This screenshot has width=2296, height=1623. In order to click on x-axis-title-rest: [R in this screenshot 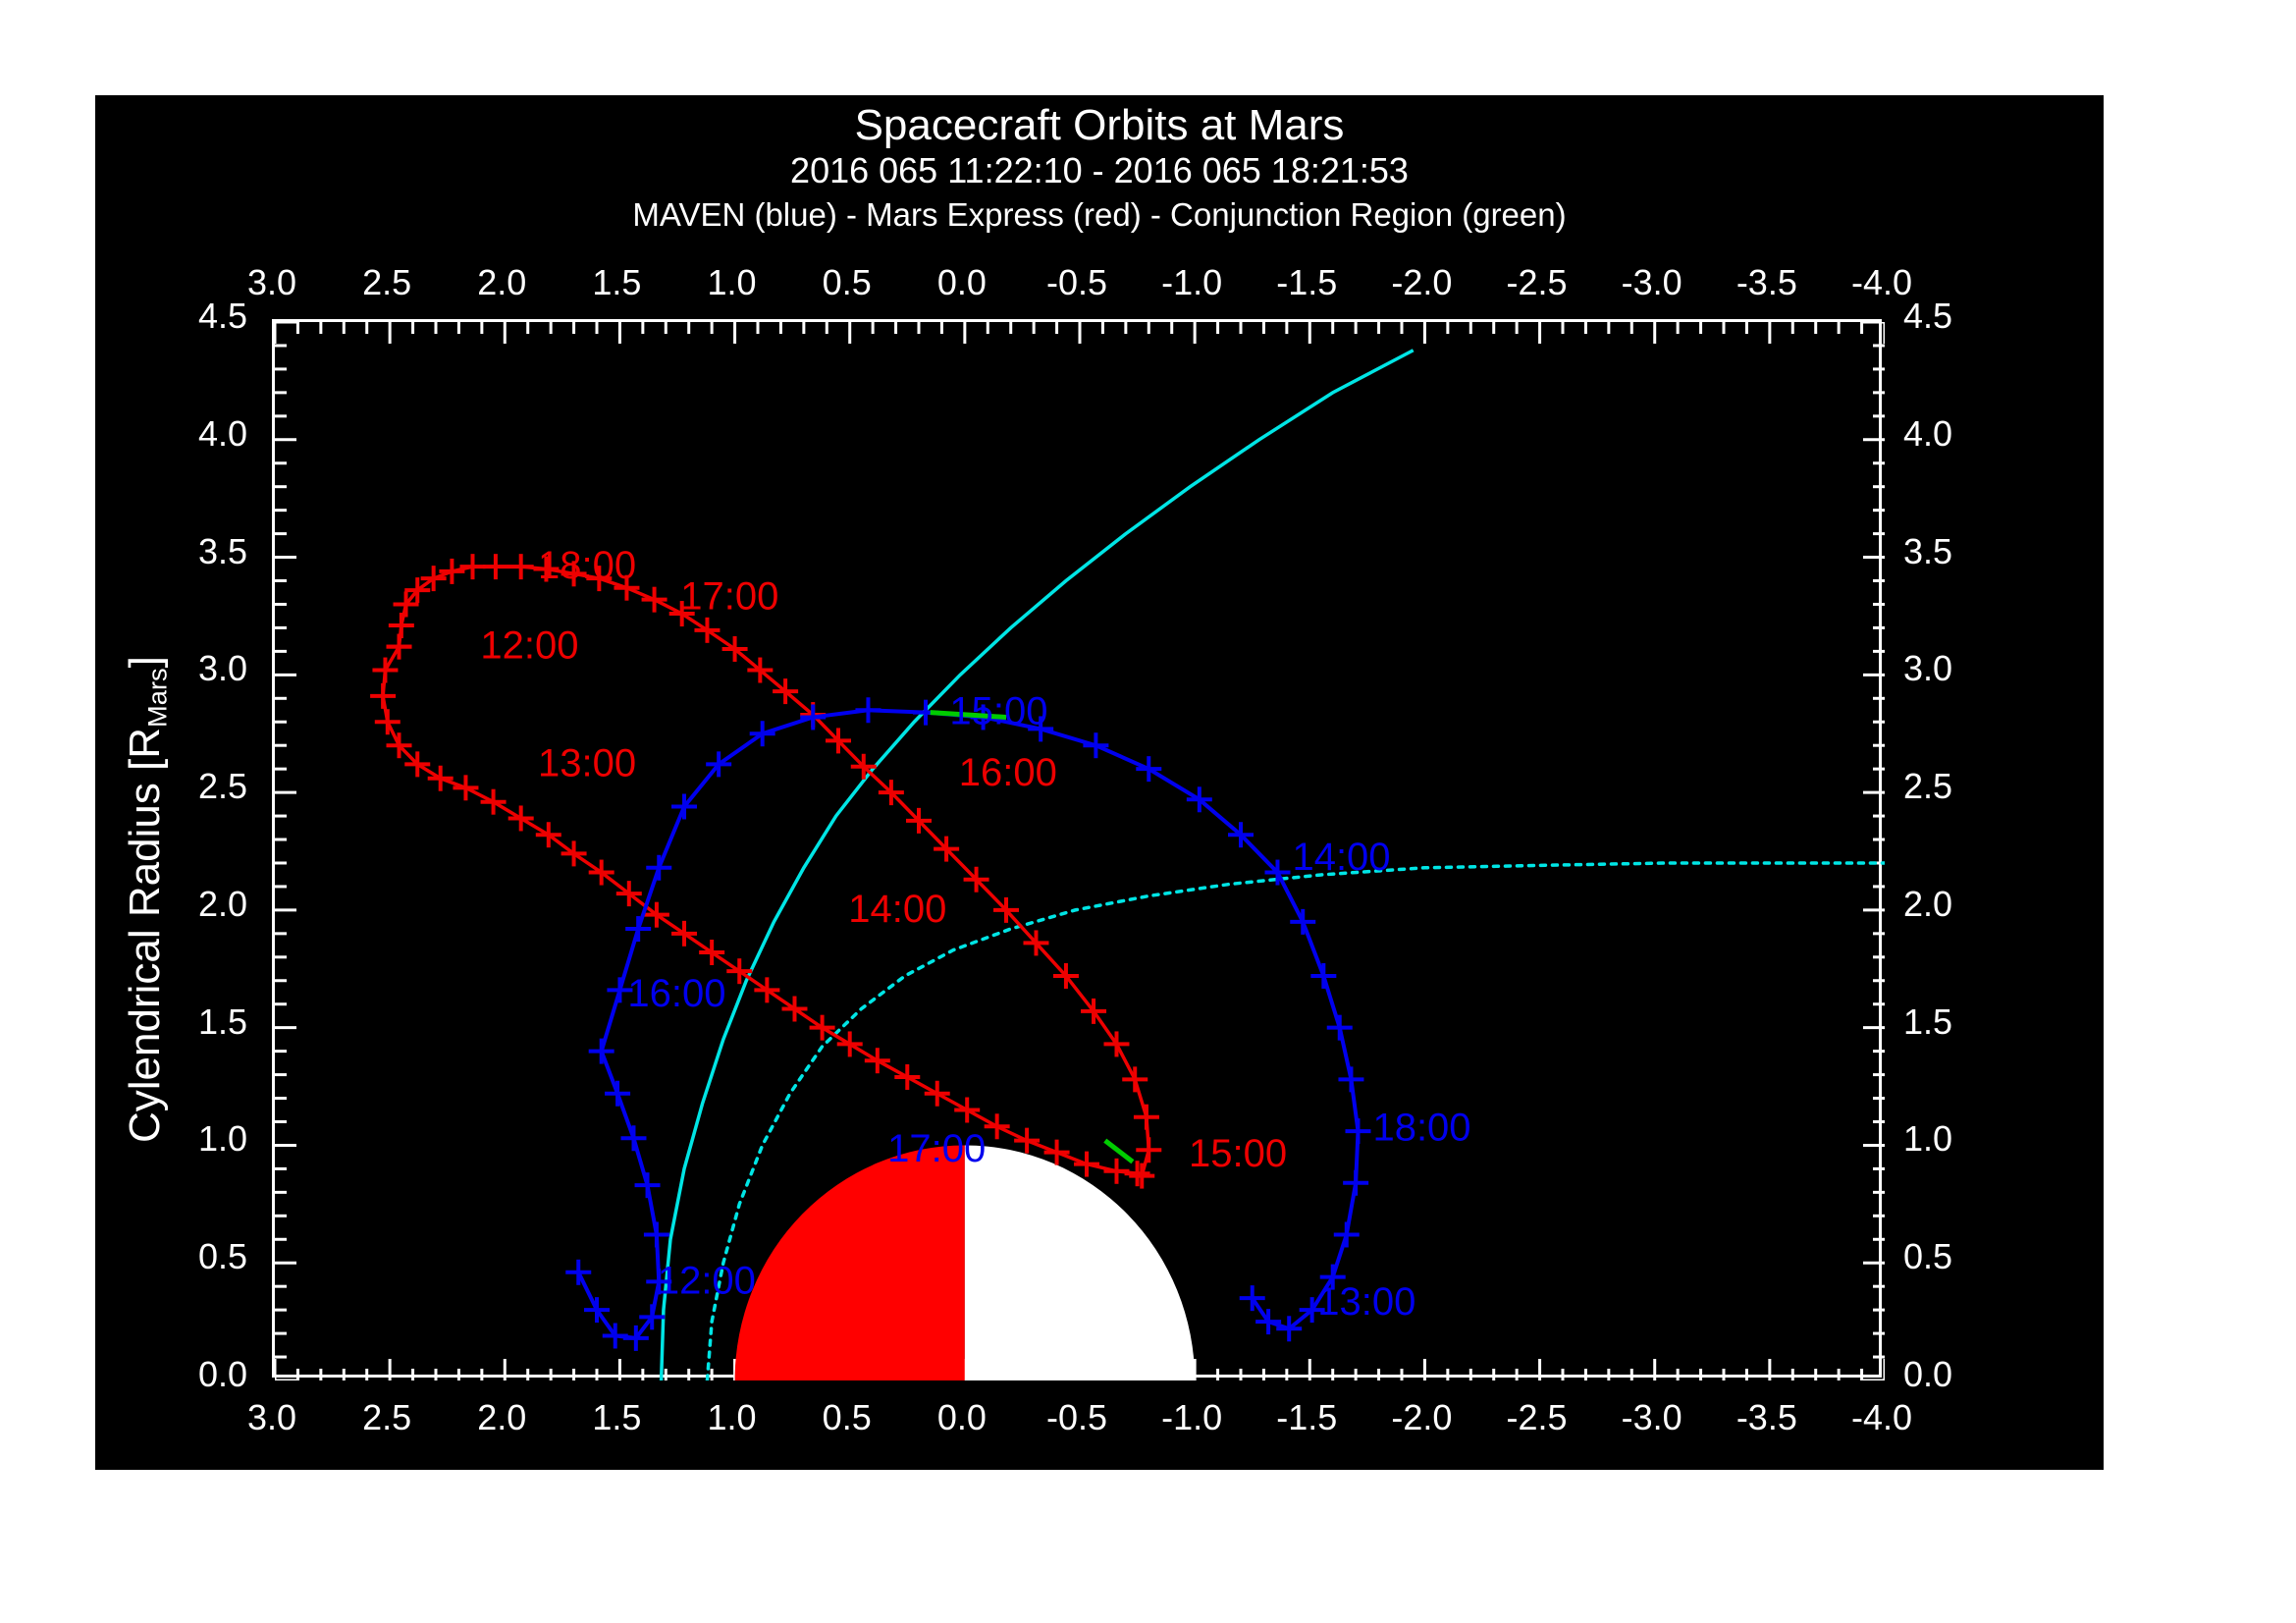, I will do `click(983, 1500)`.